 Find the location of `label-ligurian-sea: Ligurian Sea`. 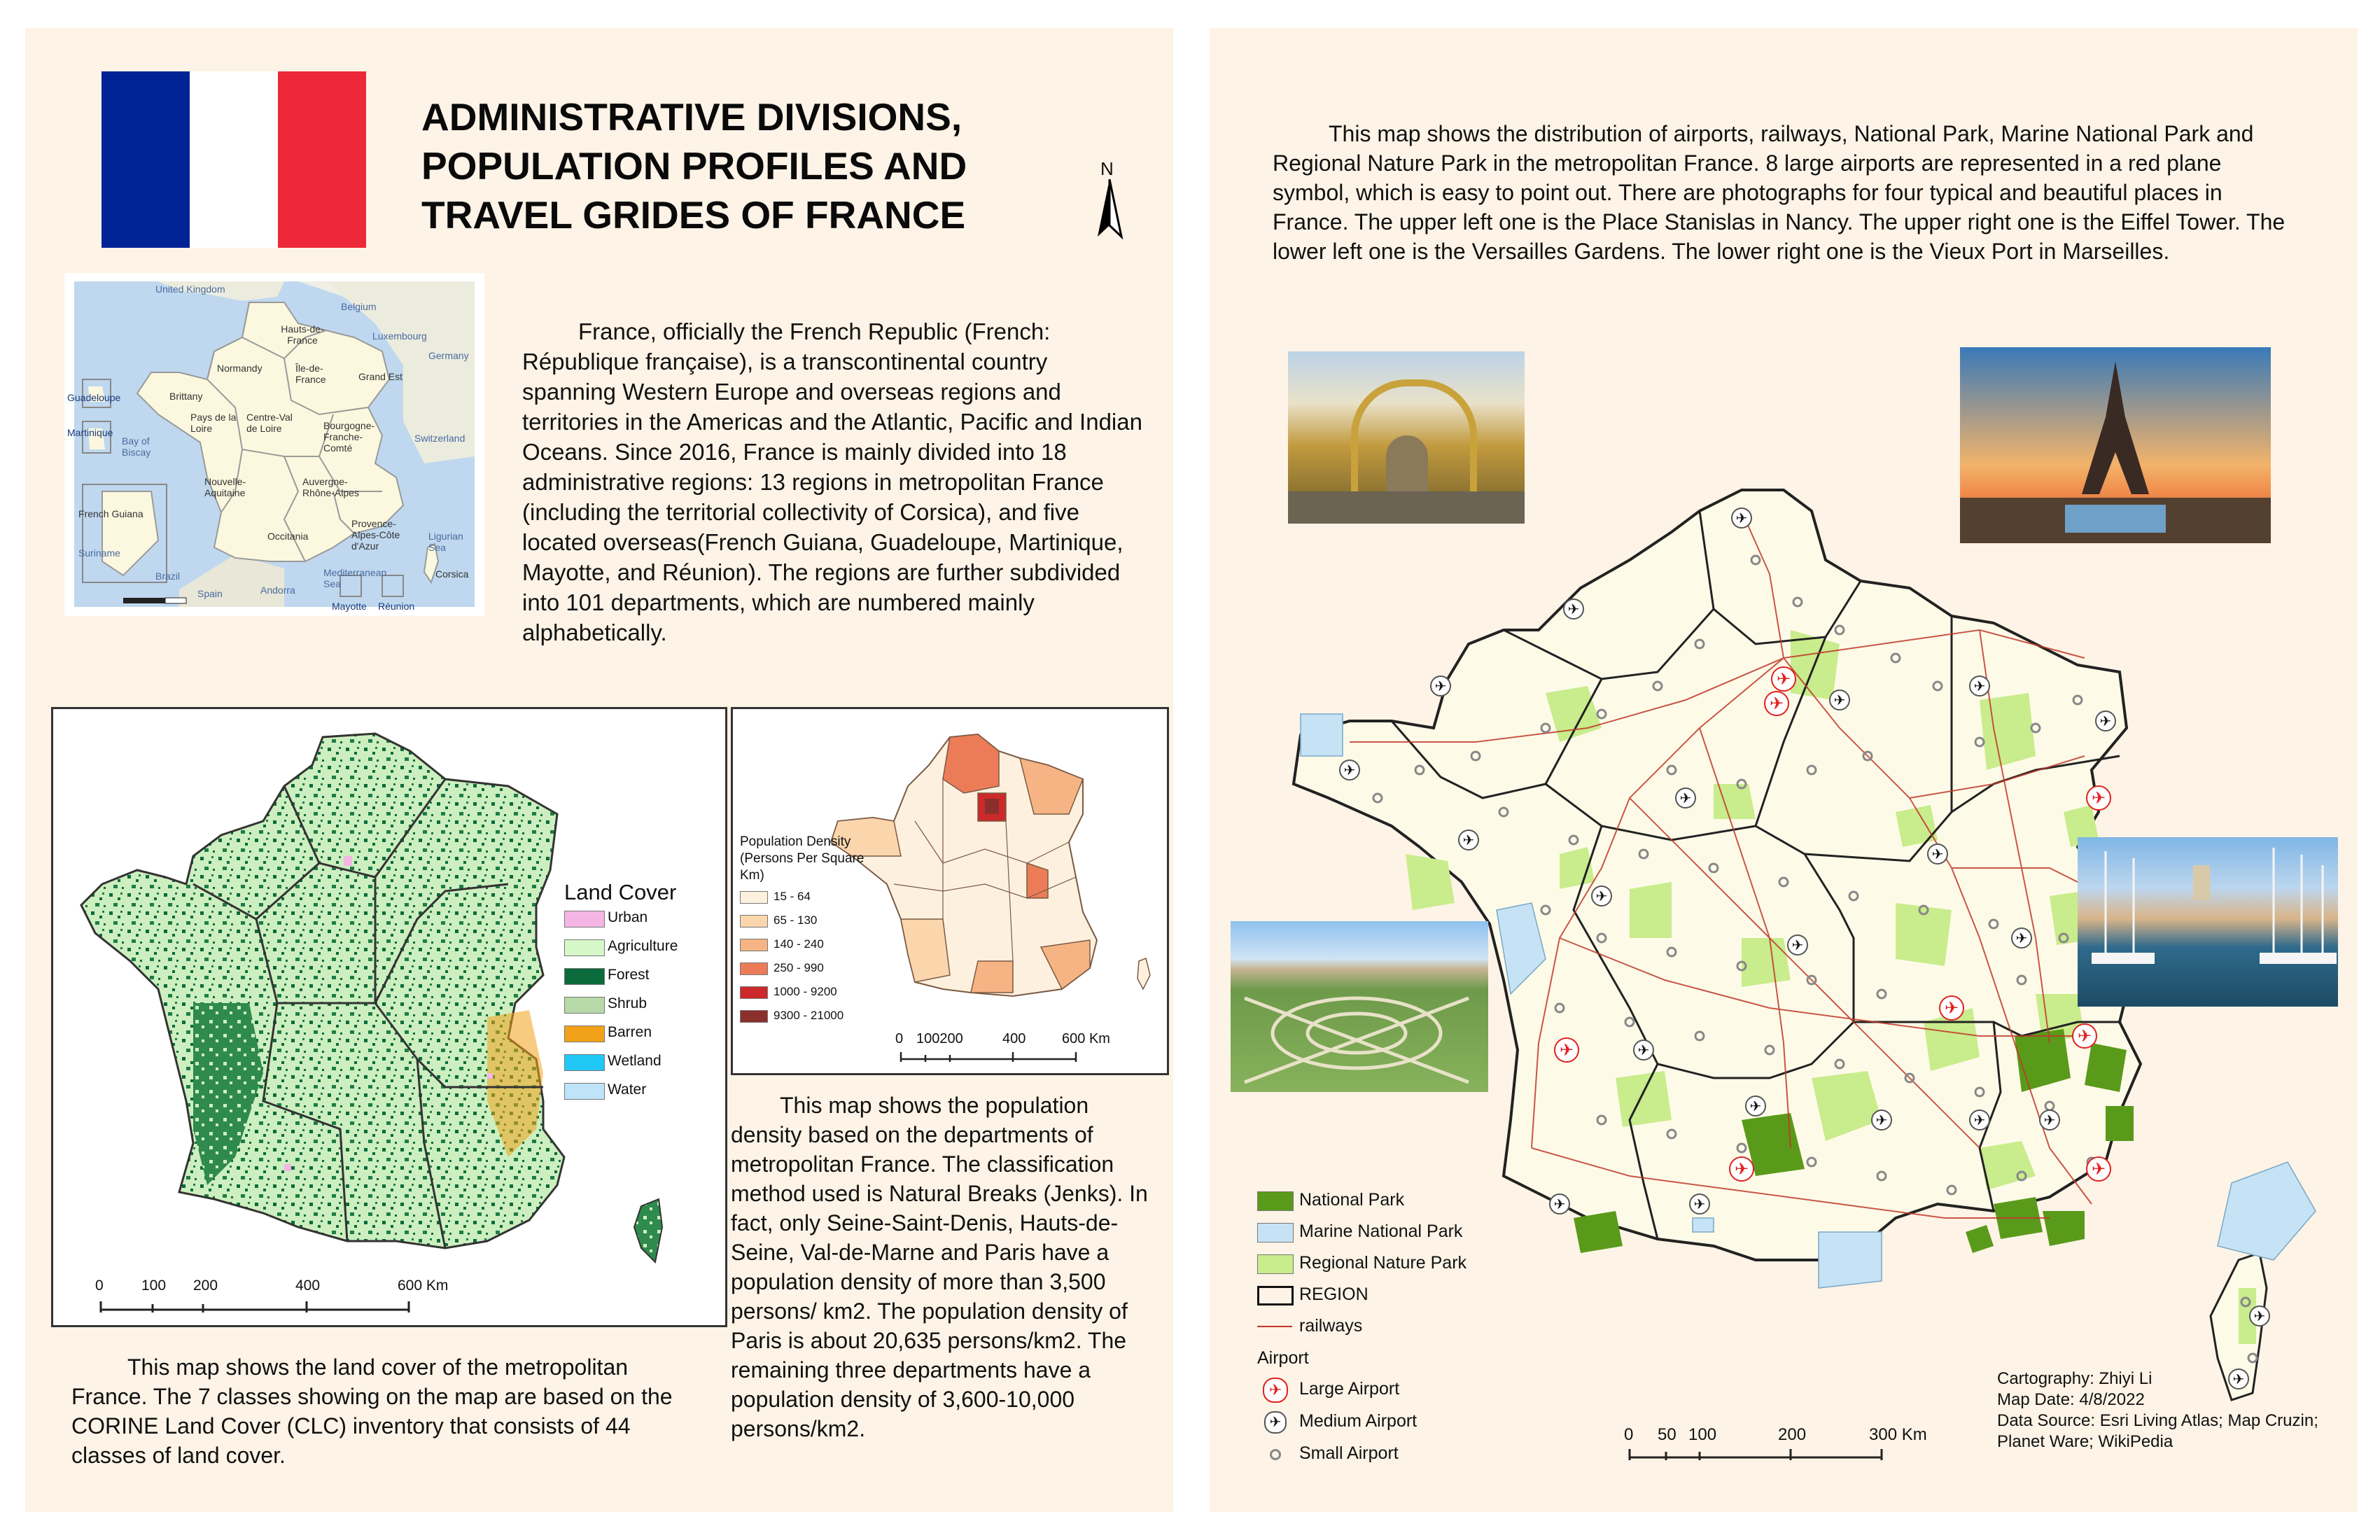

label-ligurian-sea: Ligurian Sea is located at coordinates (445, 542).